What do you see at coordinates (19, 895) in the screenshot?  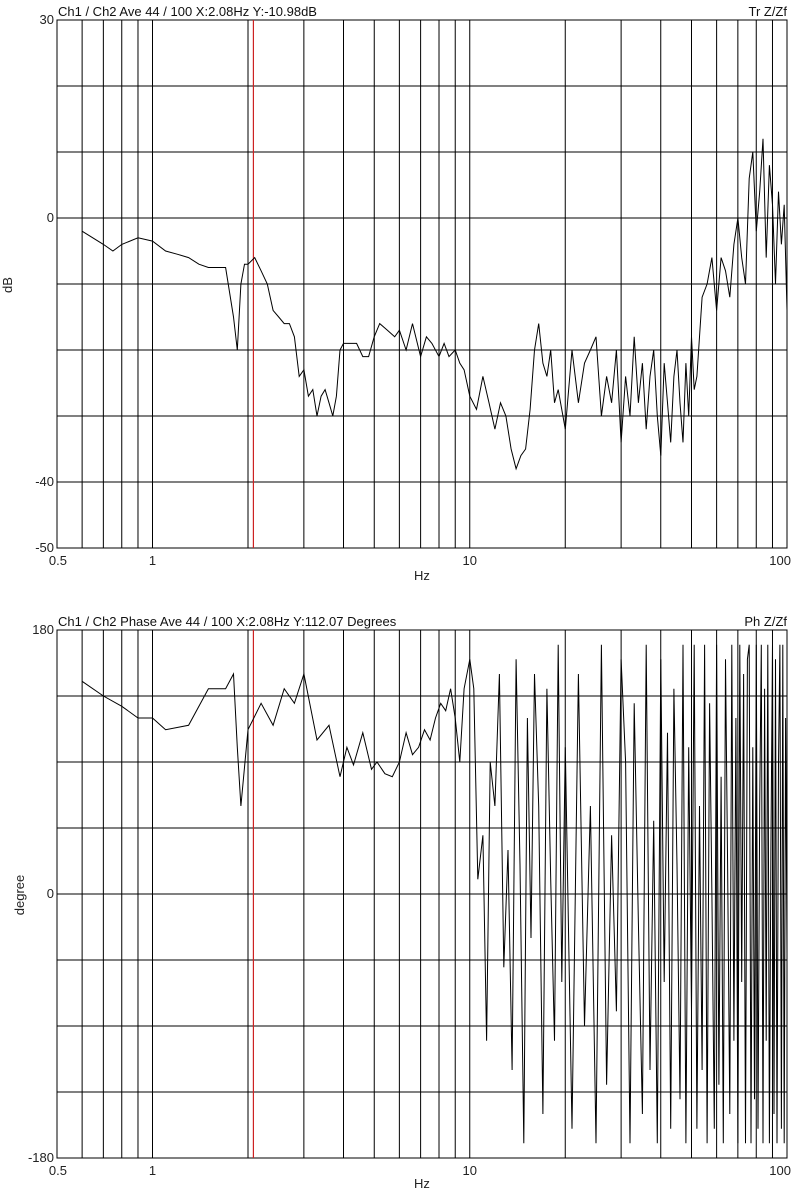 I see `phase-ylabel: degree` at bounding box center [19, 895].